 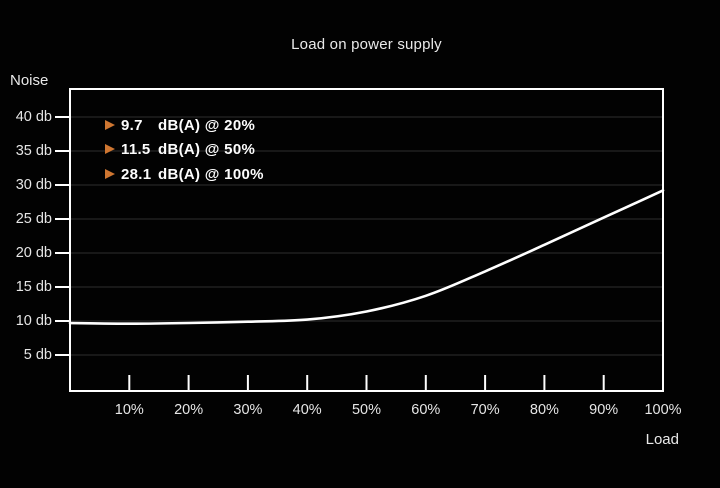 What do you see at coordinates (366, 410) in the screenshot?
I see `x-tick-label: 50%` at bounding box center [366, 410].